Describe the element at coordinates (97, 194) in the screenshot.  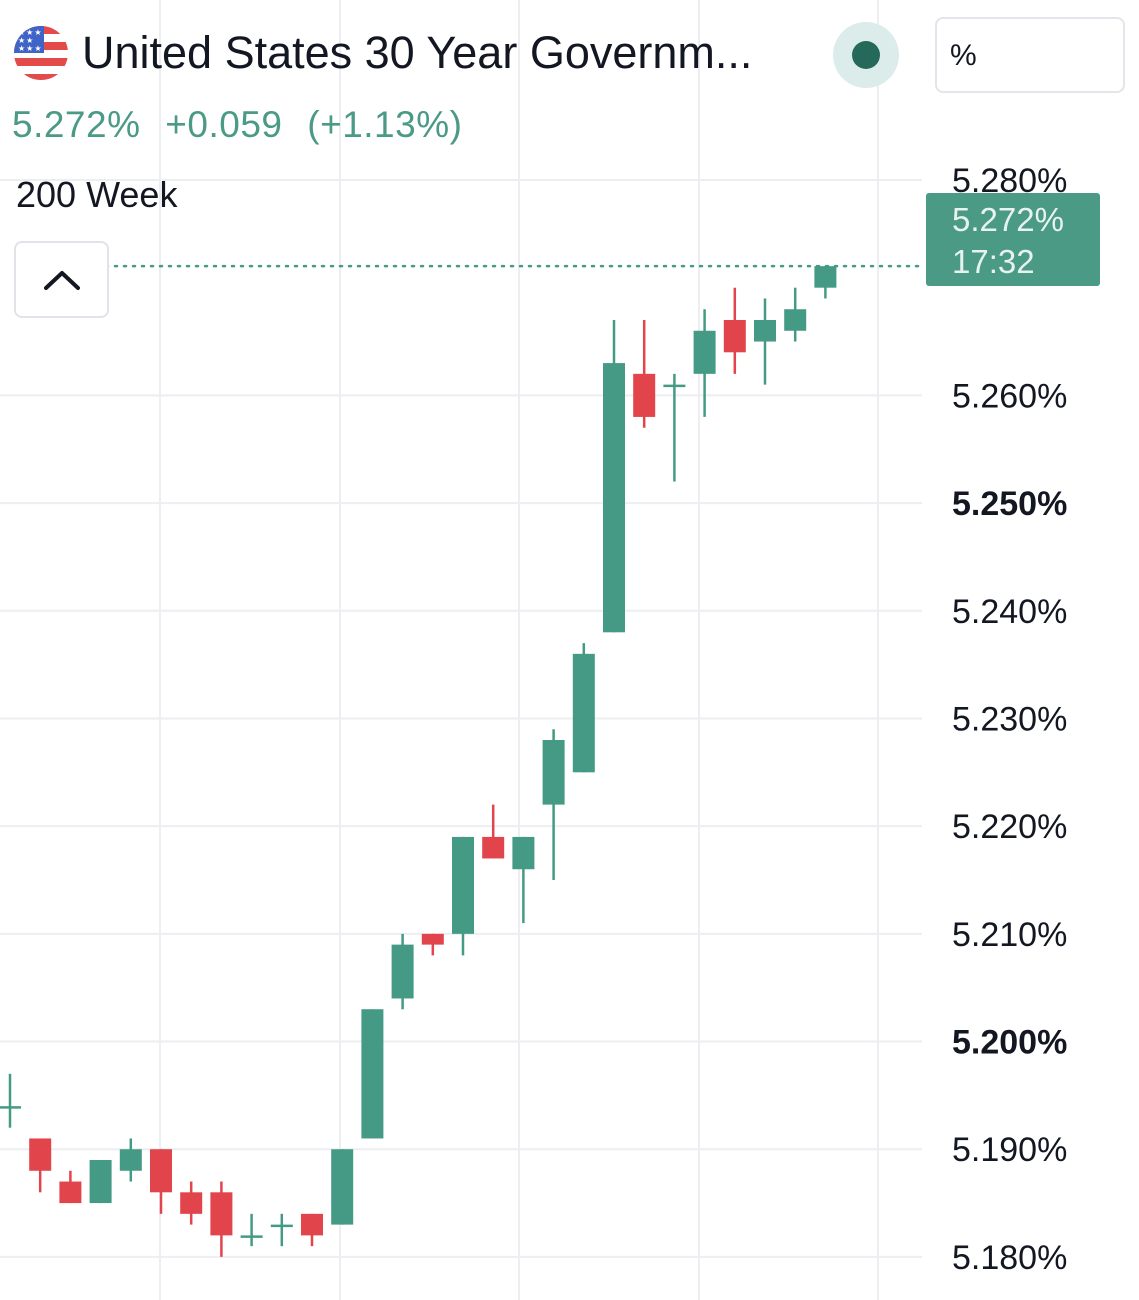
I see `interval-label: 200 Week` at that location.